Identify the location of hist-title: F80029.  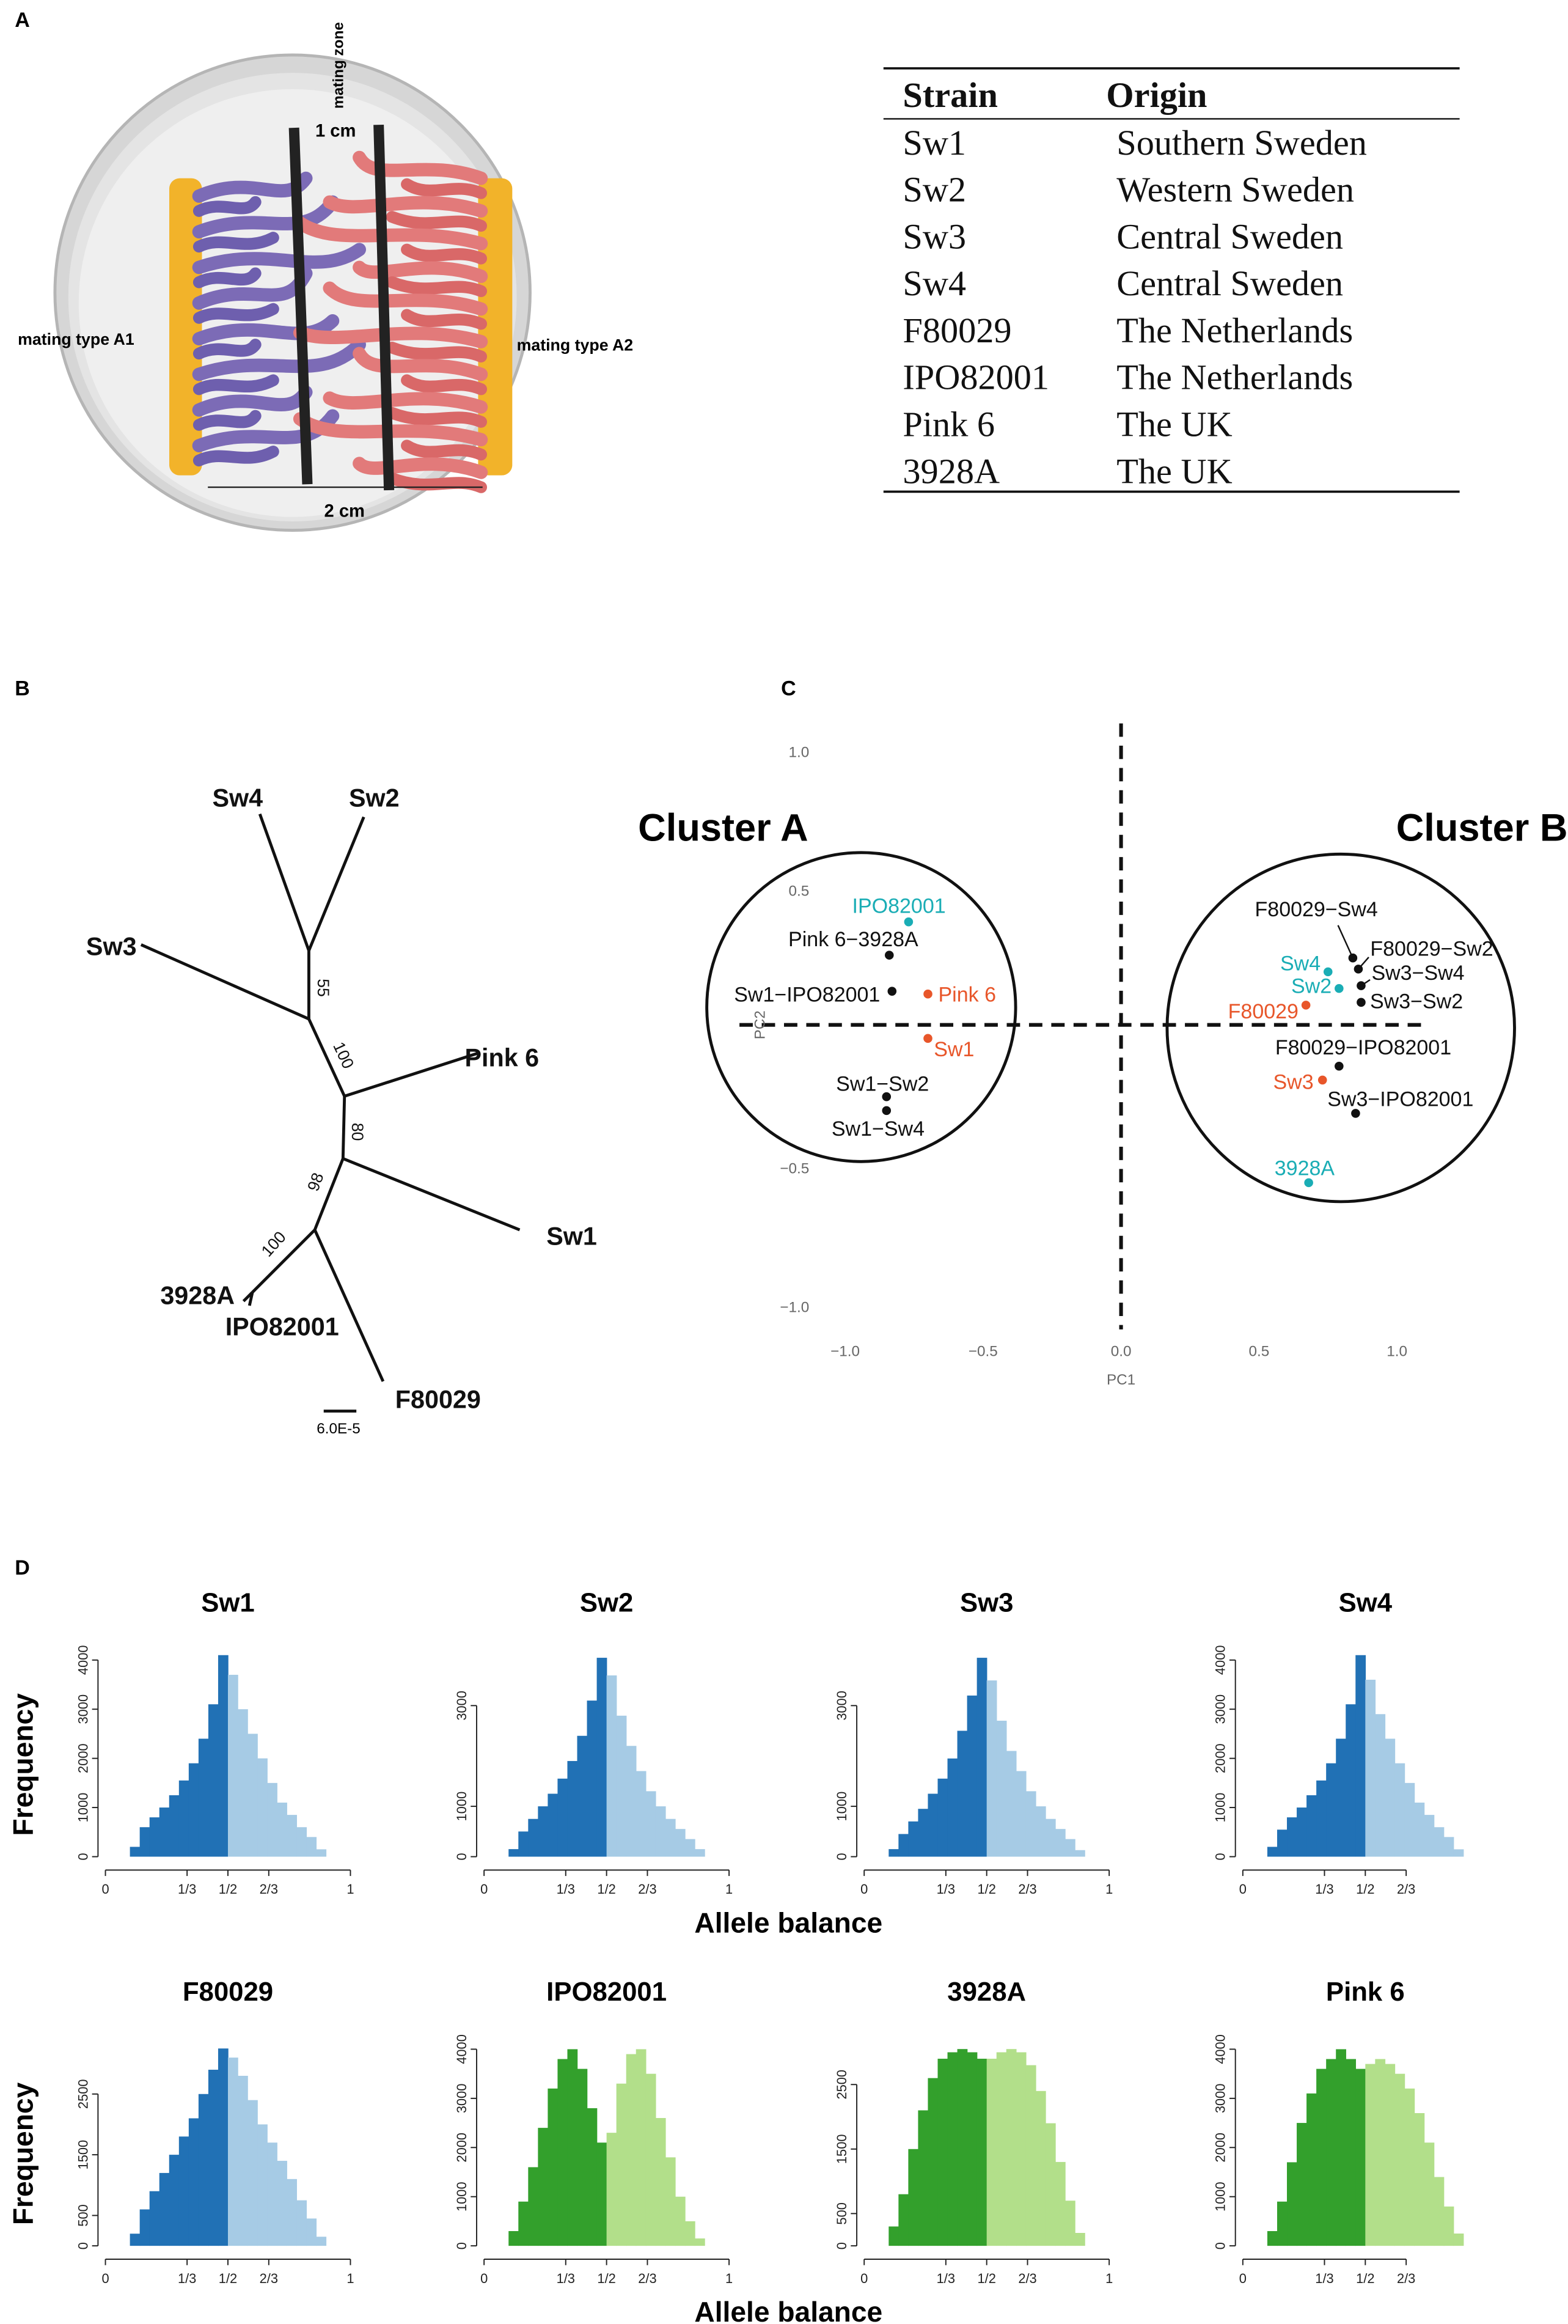
(228, 1992).